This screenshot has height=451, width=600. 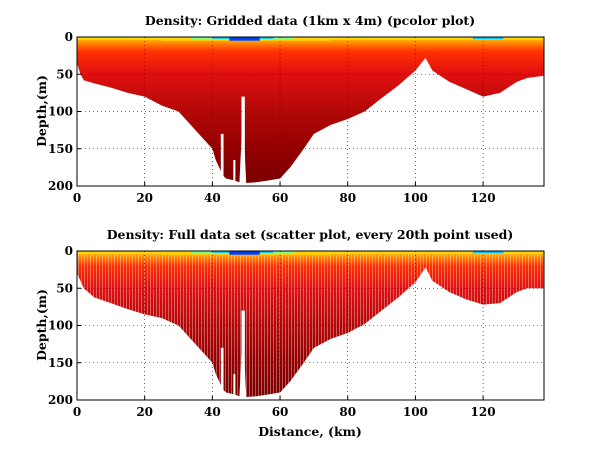 I want to click on bottom-panel-x-axis-label: Distance, (km), so click(x=310, y=431).